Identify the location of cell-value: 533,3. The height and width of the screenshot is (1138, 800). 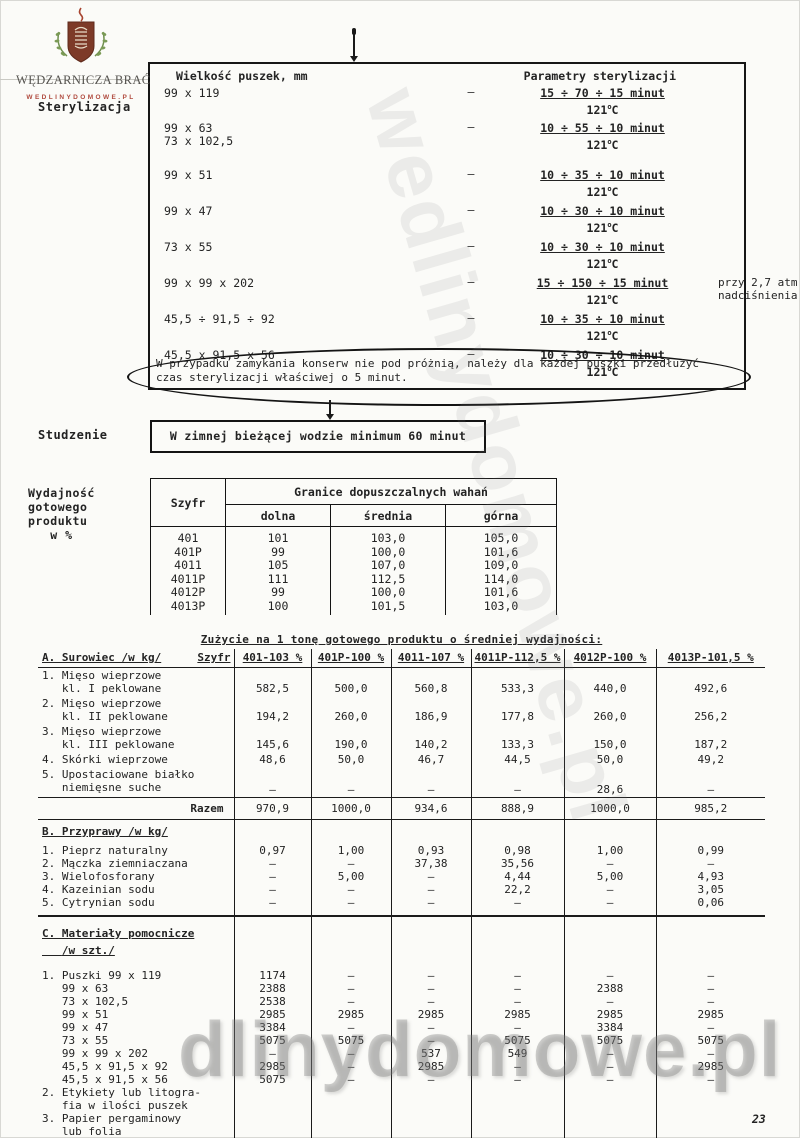
(517, 681).